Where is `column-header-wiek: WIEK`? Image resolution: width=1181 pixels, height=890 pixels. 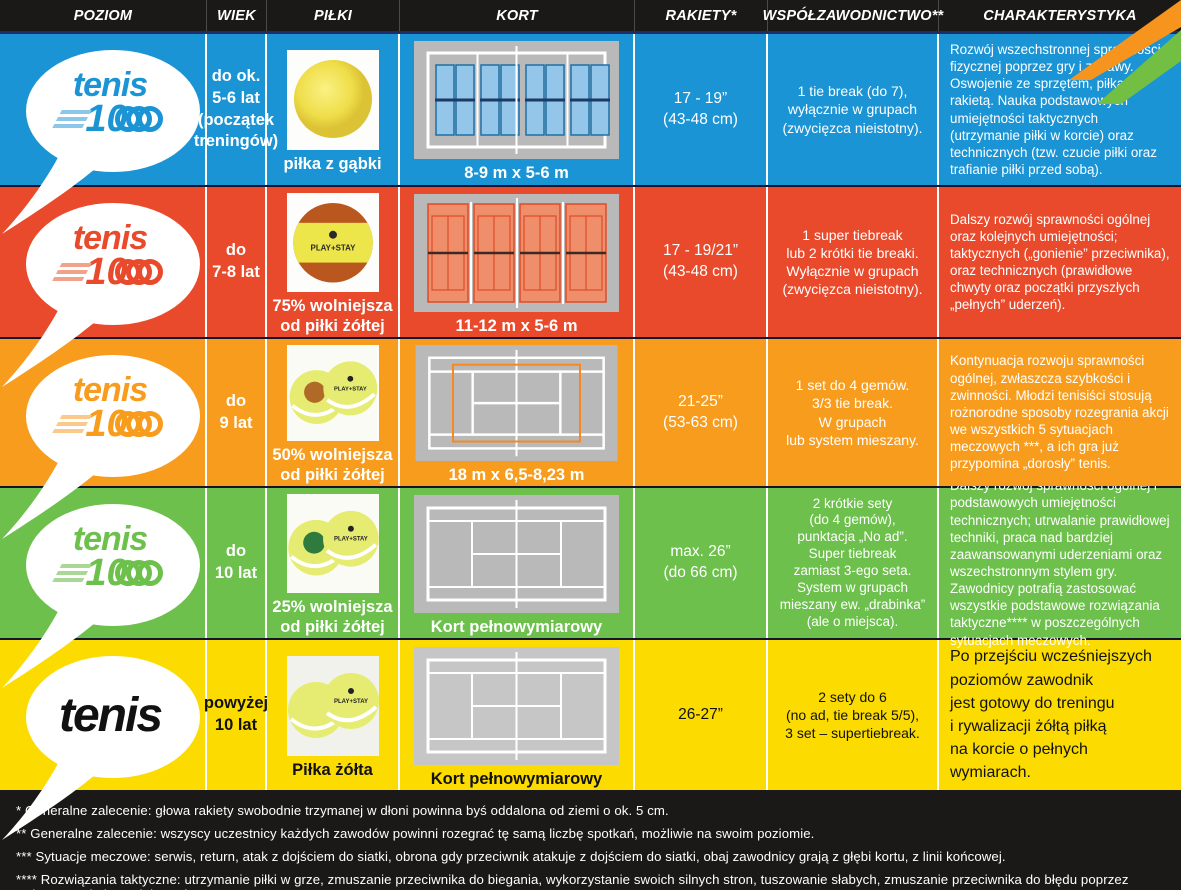 column-header-wiek: WIEK is located at coordinates (237, 15).